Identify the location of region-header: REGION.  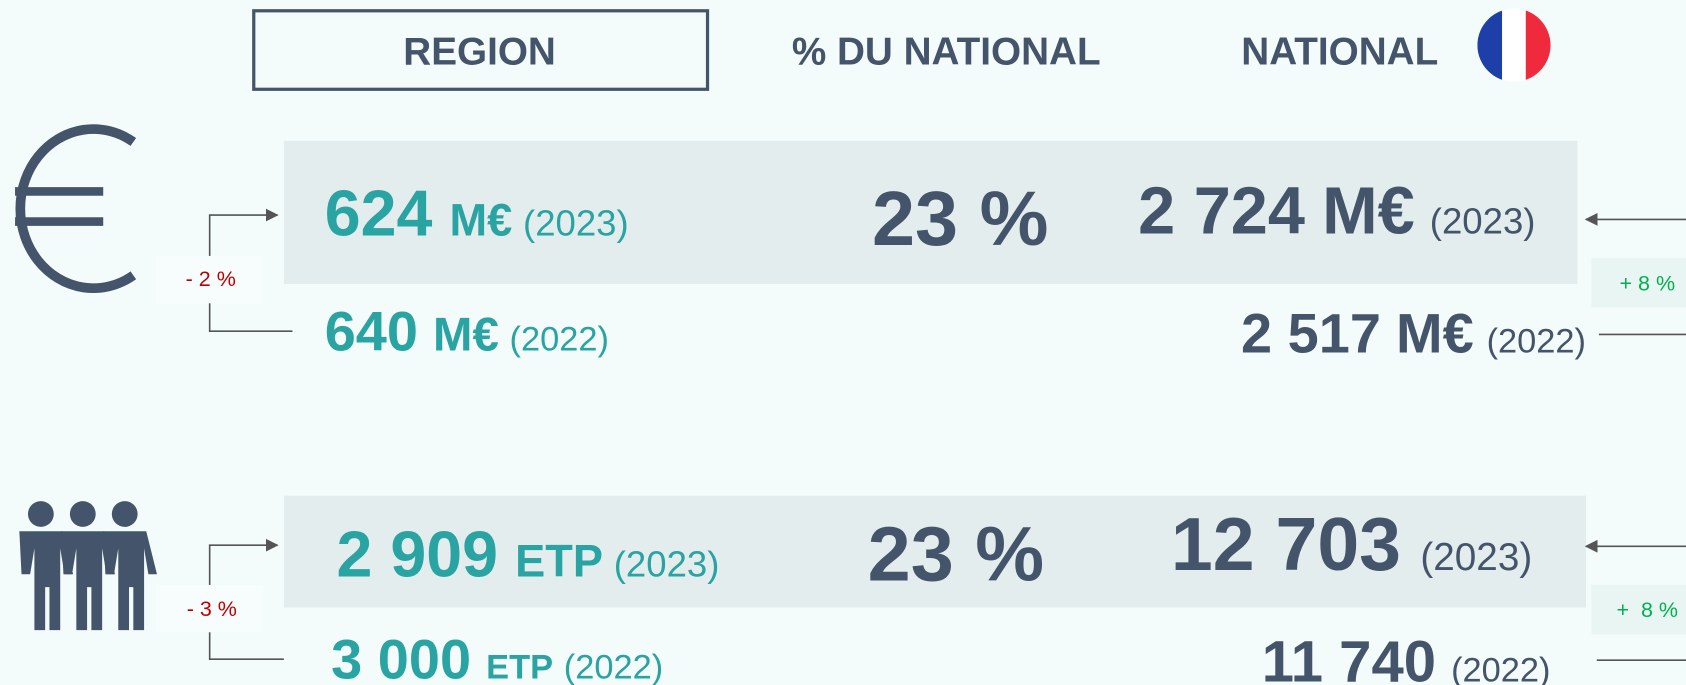
(479, 52).